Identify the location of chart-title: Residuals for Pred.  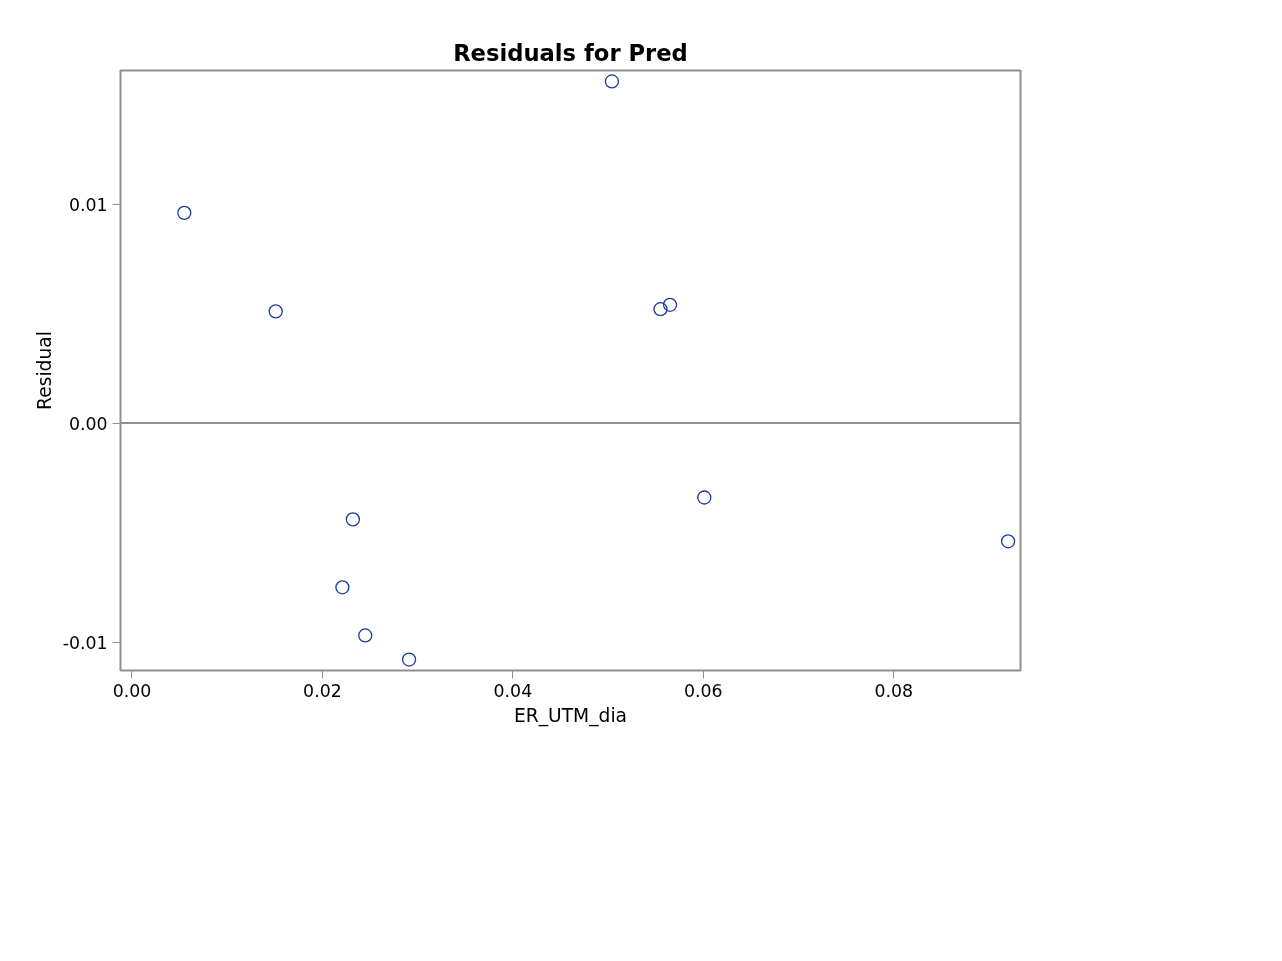
(570, 52).